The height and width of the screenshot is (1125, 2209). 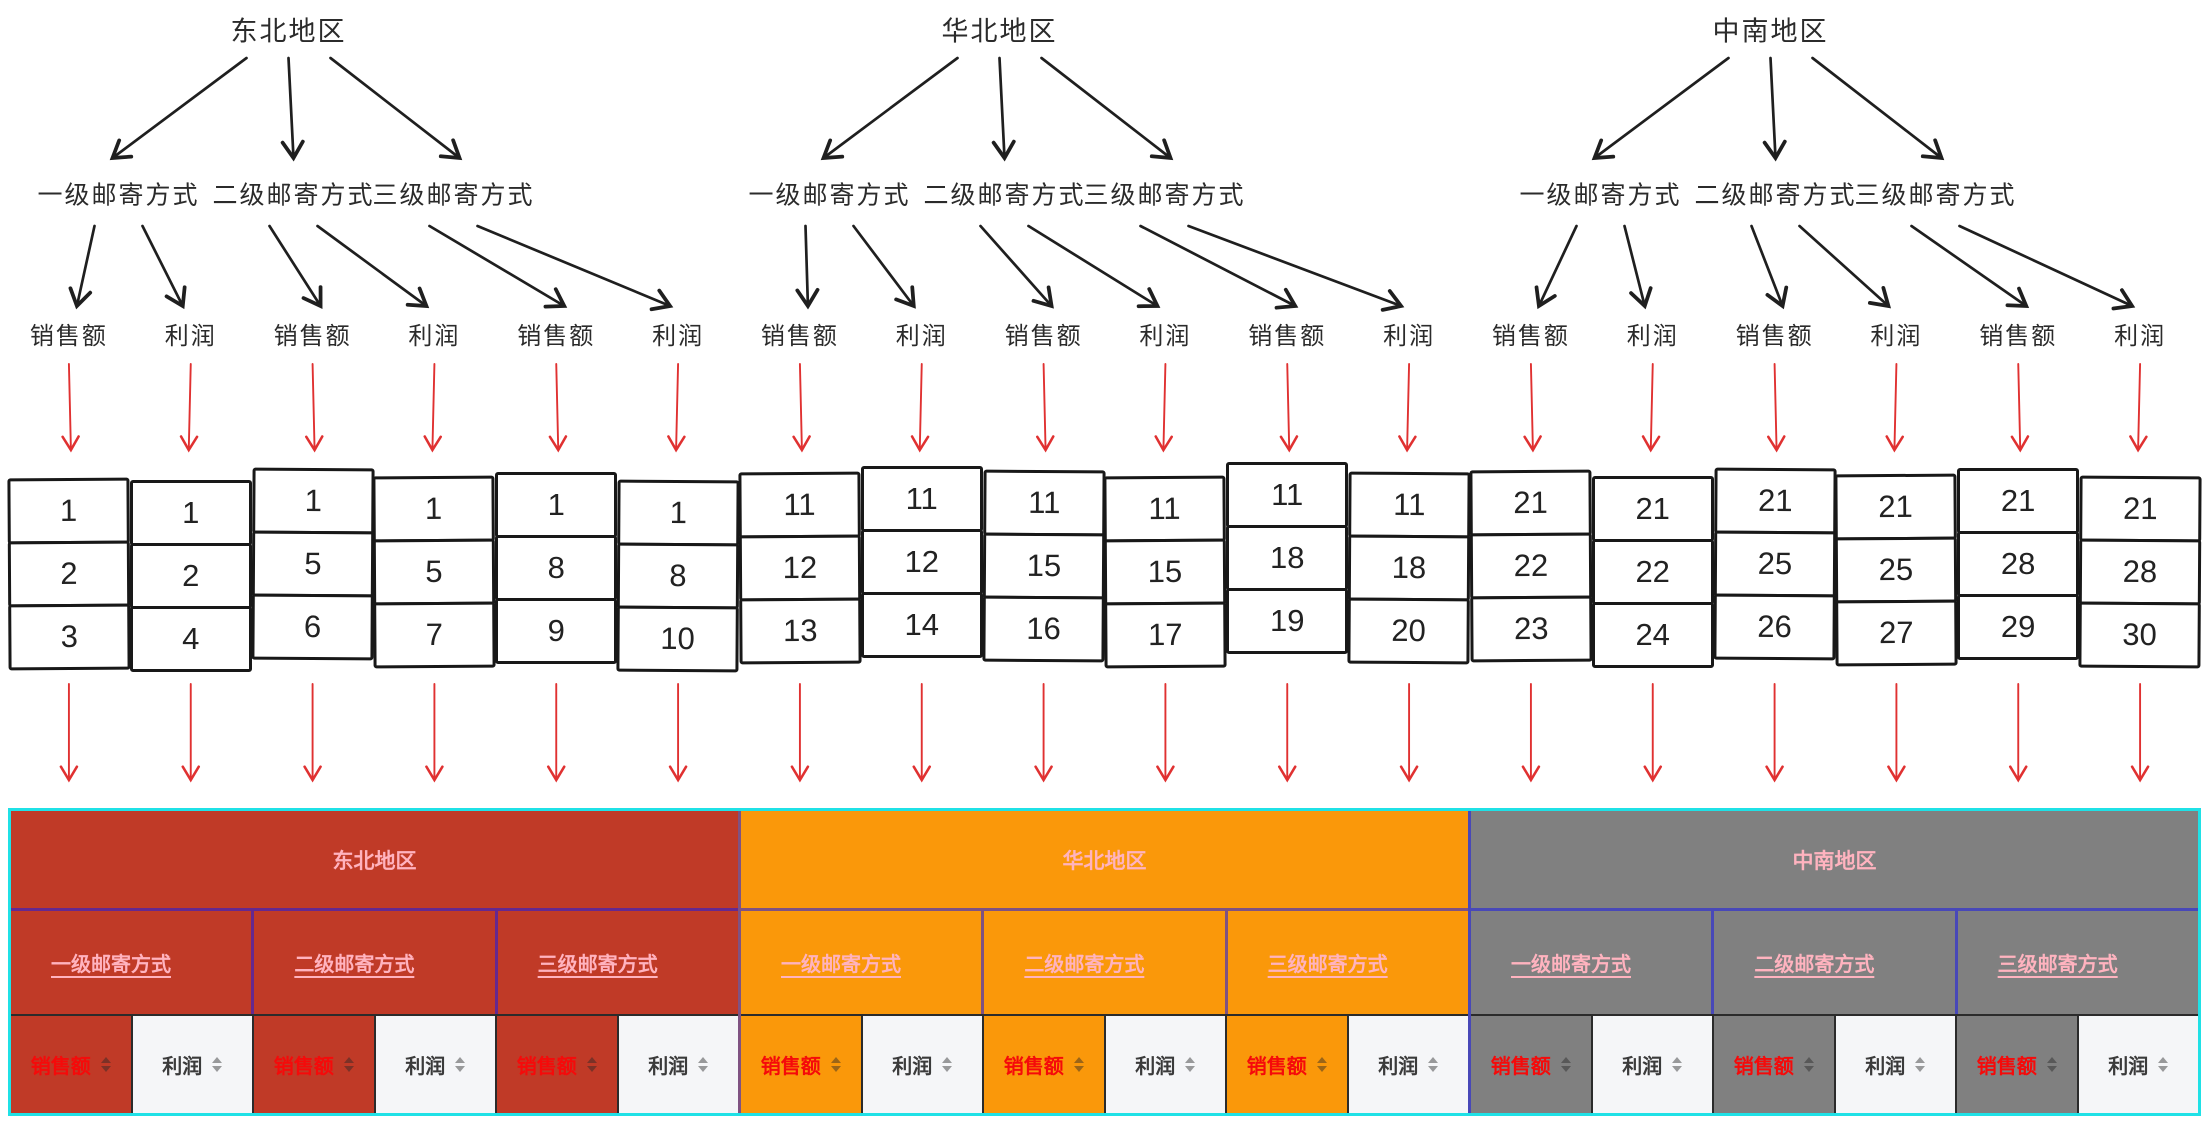 I want to click on grid-cell: 2, so click(x=69, y=574).